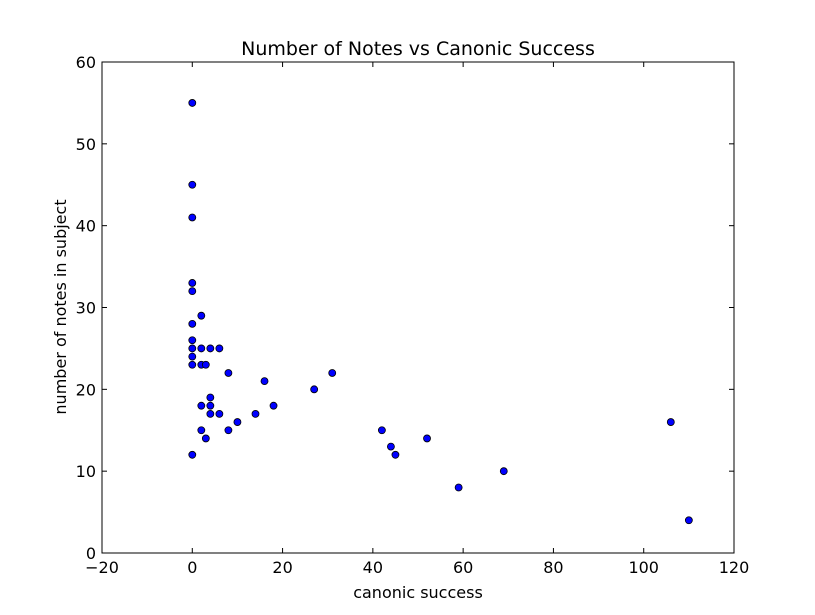 Image resolution: width=815 pixels, height=615 pixels. What do you see at coordinates (86, 471) in the screenshot?
I see `y-tick-label: 10` at bounding box center [86, 471].